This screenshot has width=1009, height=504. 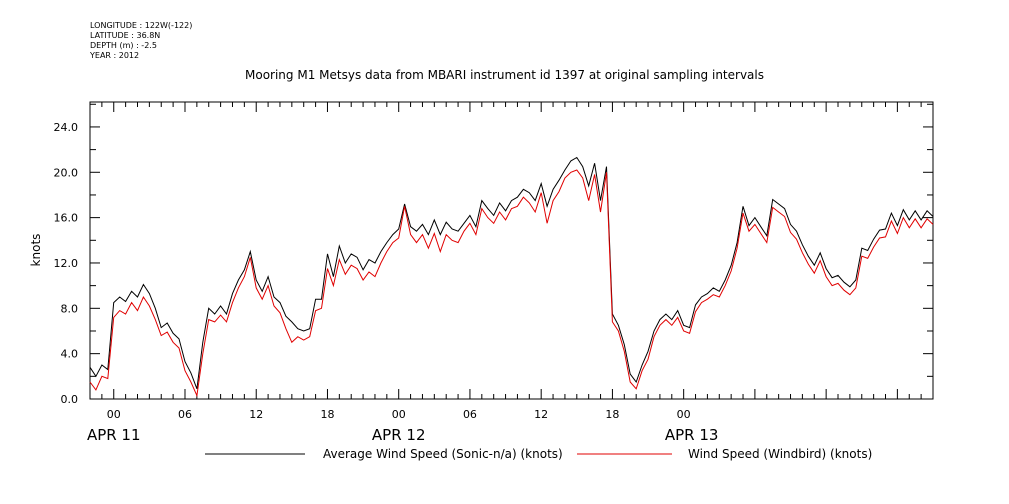 I want to click on y-tick-label: 20.0, so click(x=66, y=172).